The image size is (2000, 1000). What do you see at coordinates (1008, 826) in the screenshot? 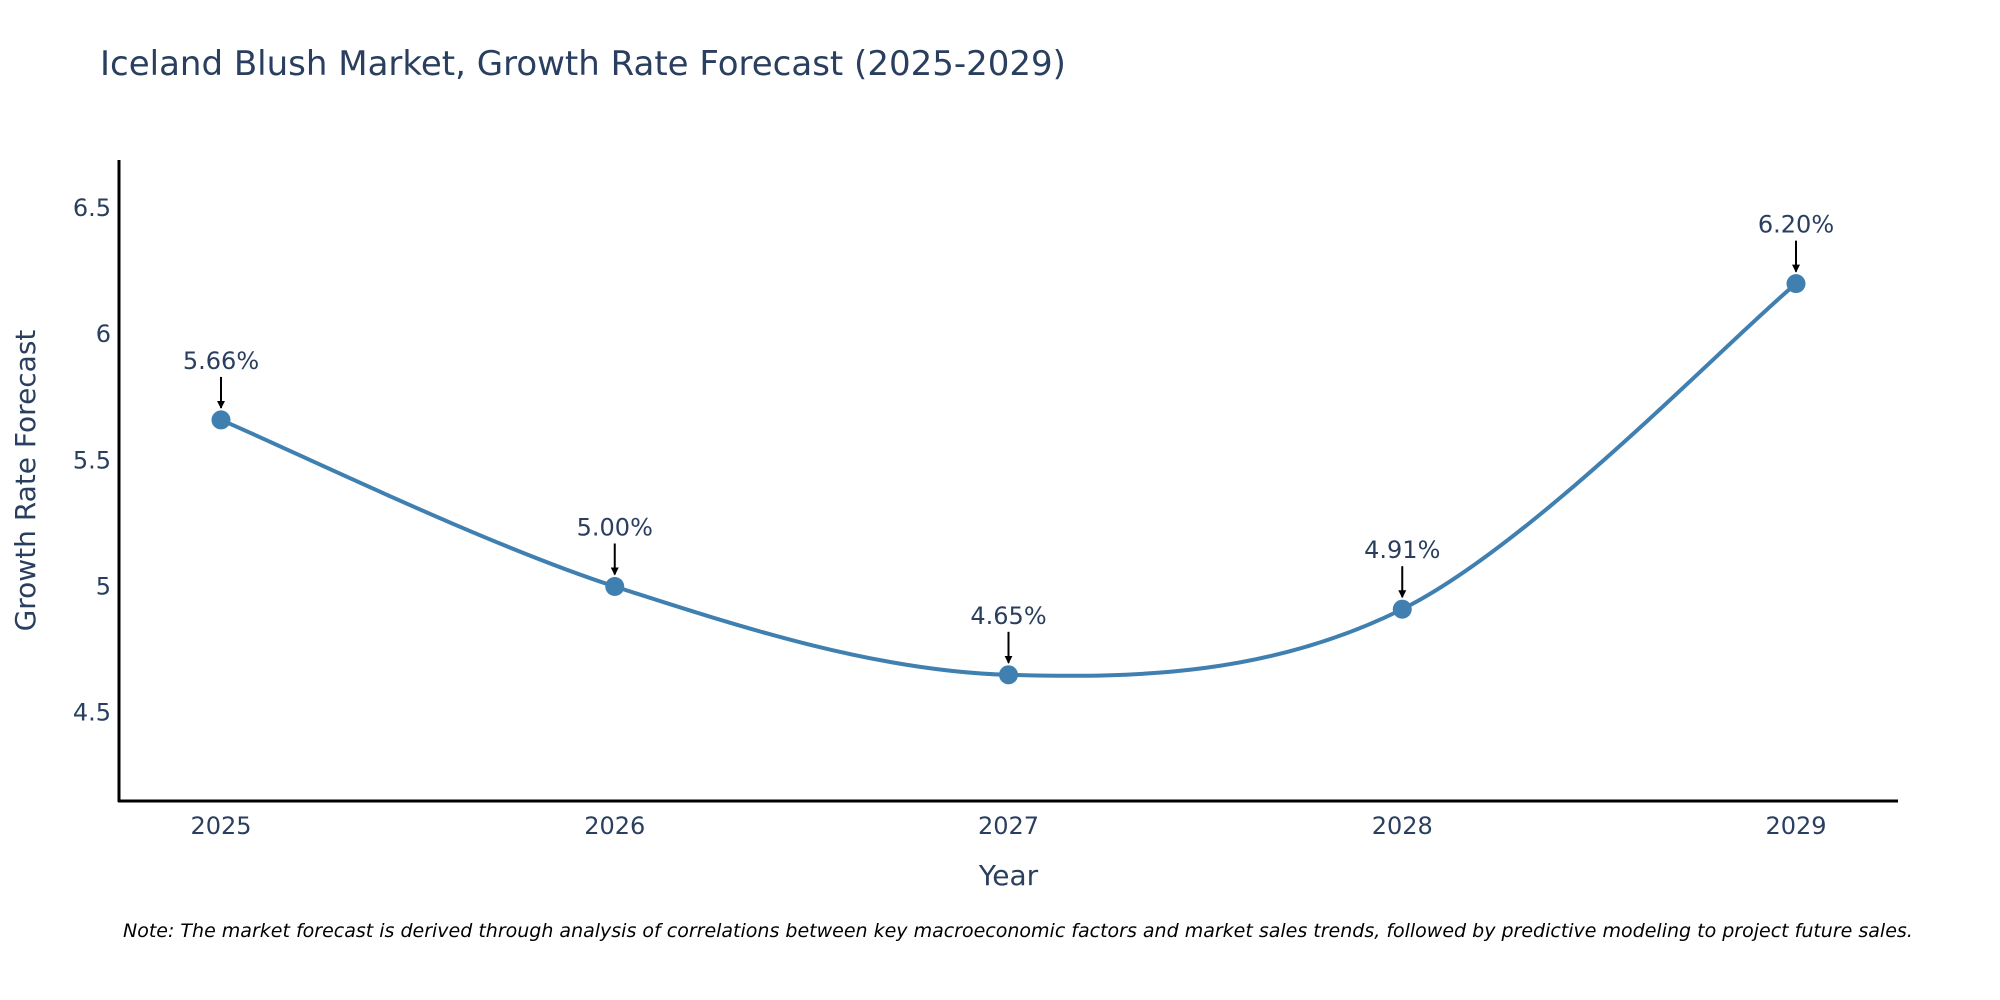
I see `x-tick-label: 2027` at bounding box center [1008, 826].